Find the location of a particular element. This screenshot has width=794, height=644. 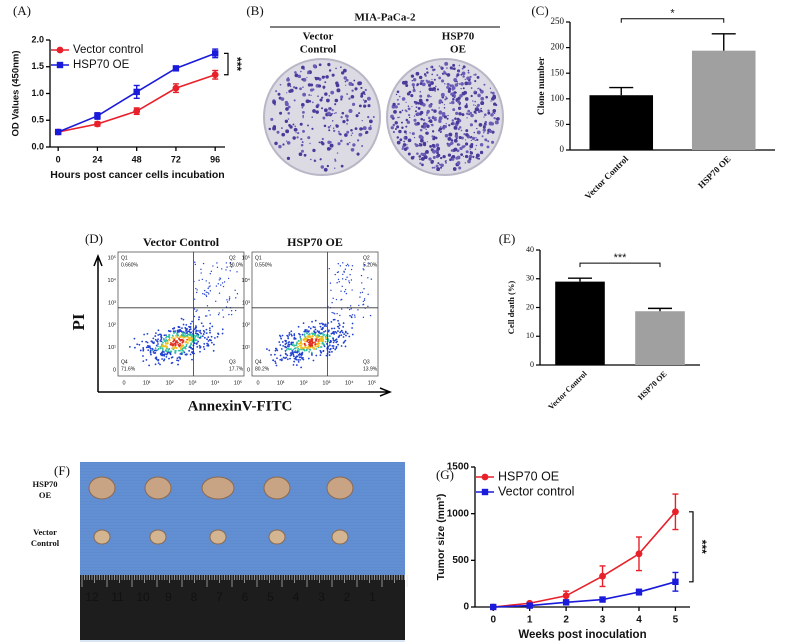

legend-label: HSP70 OE is located at coordinates (528, 476).